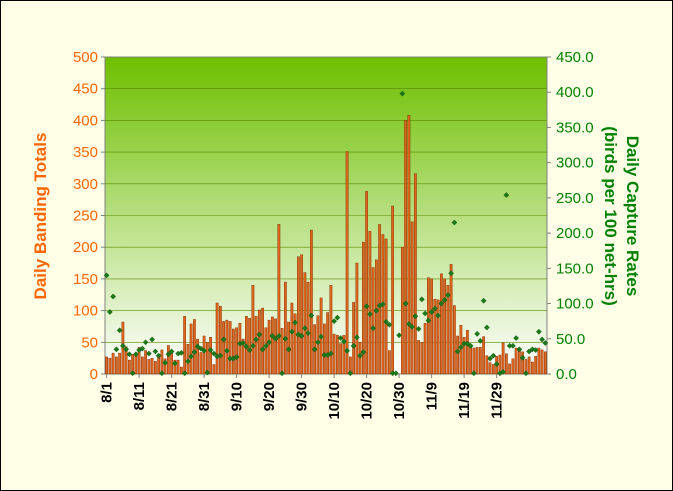 The height and width of the screenshot is (491, 673). What do you see at coordinates (85, 216) in the screenshot?
I see `left-tick-label: 250` at bounding box center [85, 216].